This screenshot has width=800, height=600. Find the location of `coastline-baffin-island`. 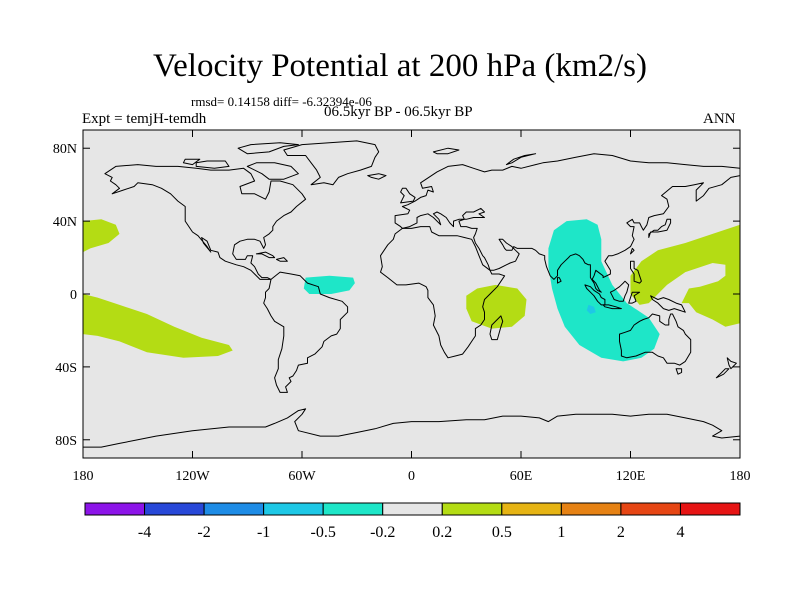

coastline-baffin-island is located at coordinates (272, 171).